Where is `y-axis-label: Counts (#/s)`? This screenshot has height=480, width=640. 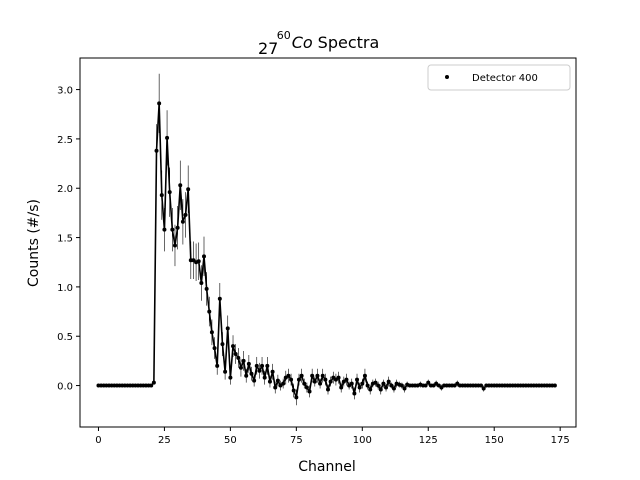 y-axis-label: Counts (#/s) is located at coordinates (34, 243).